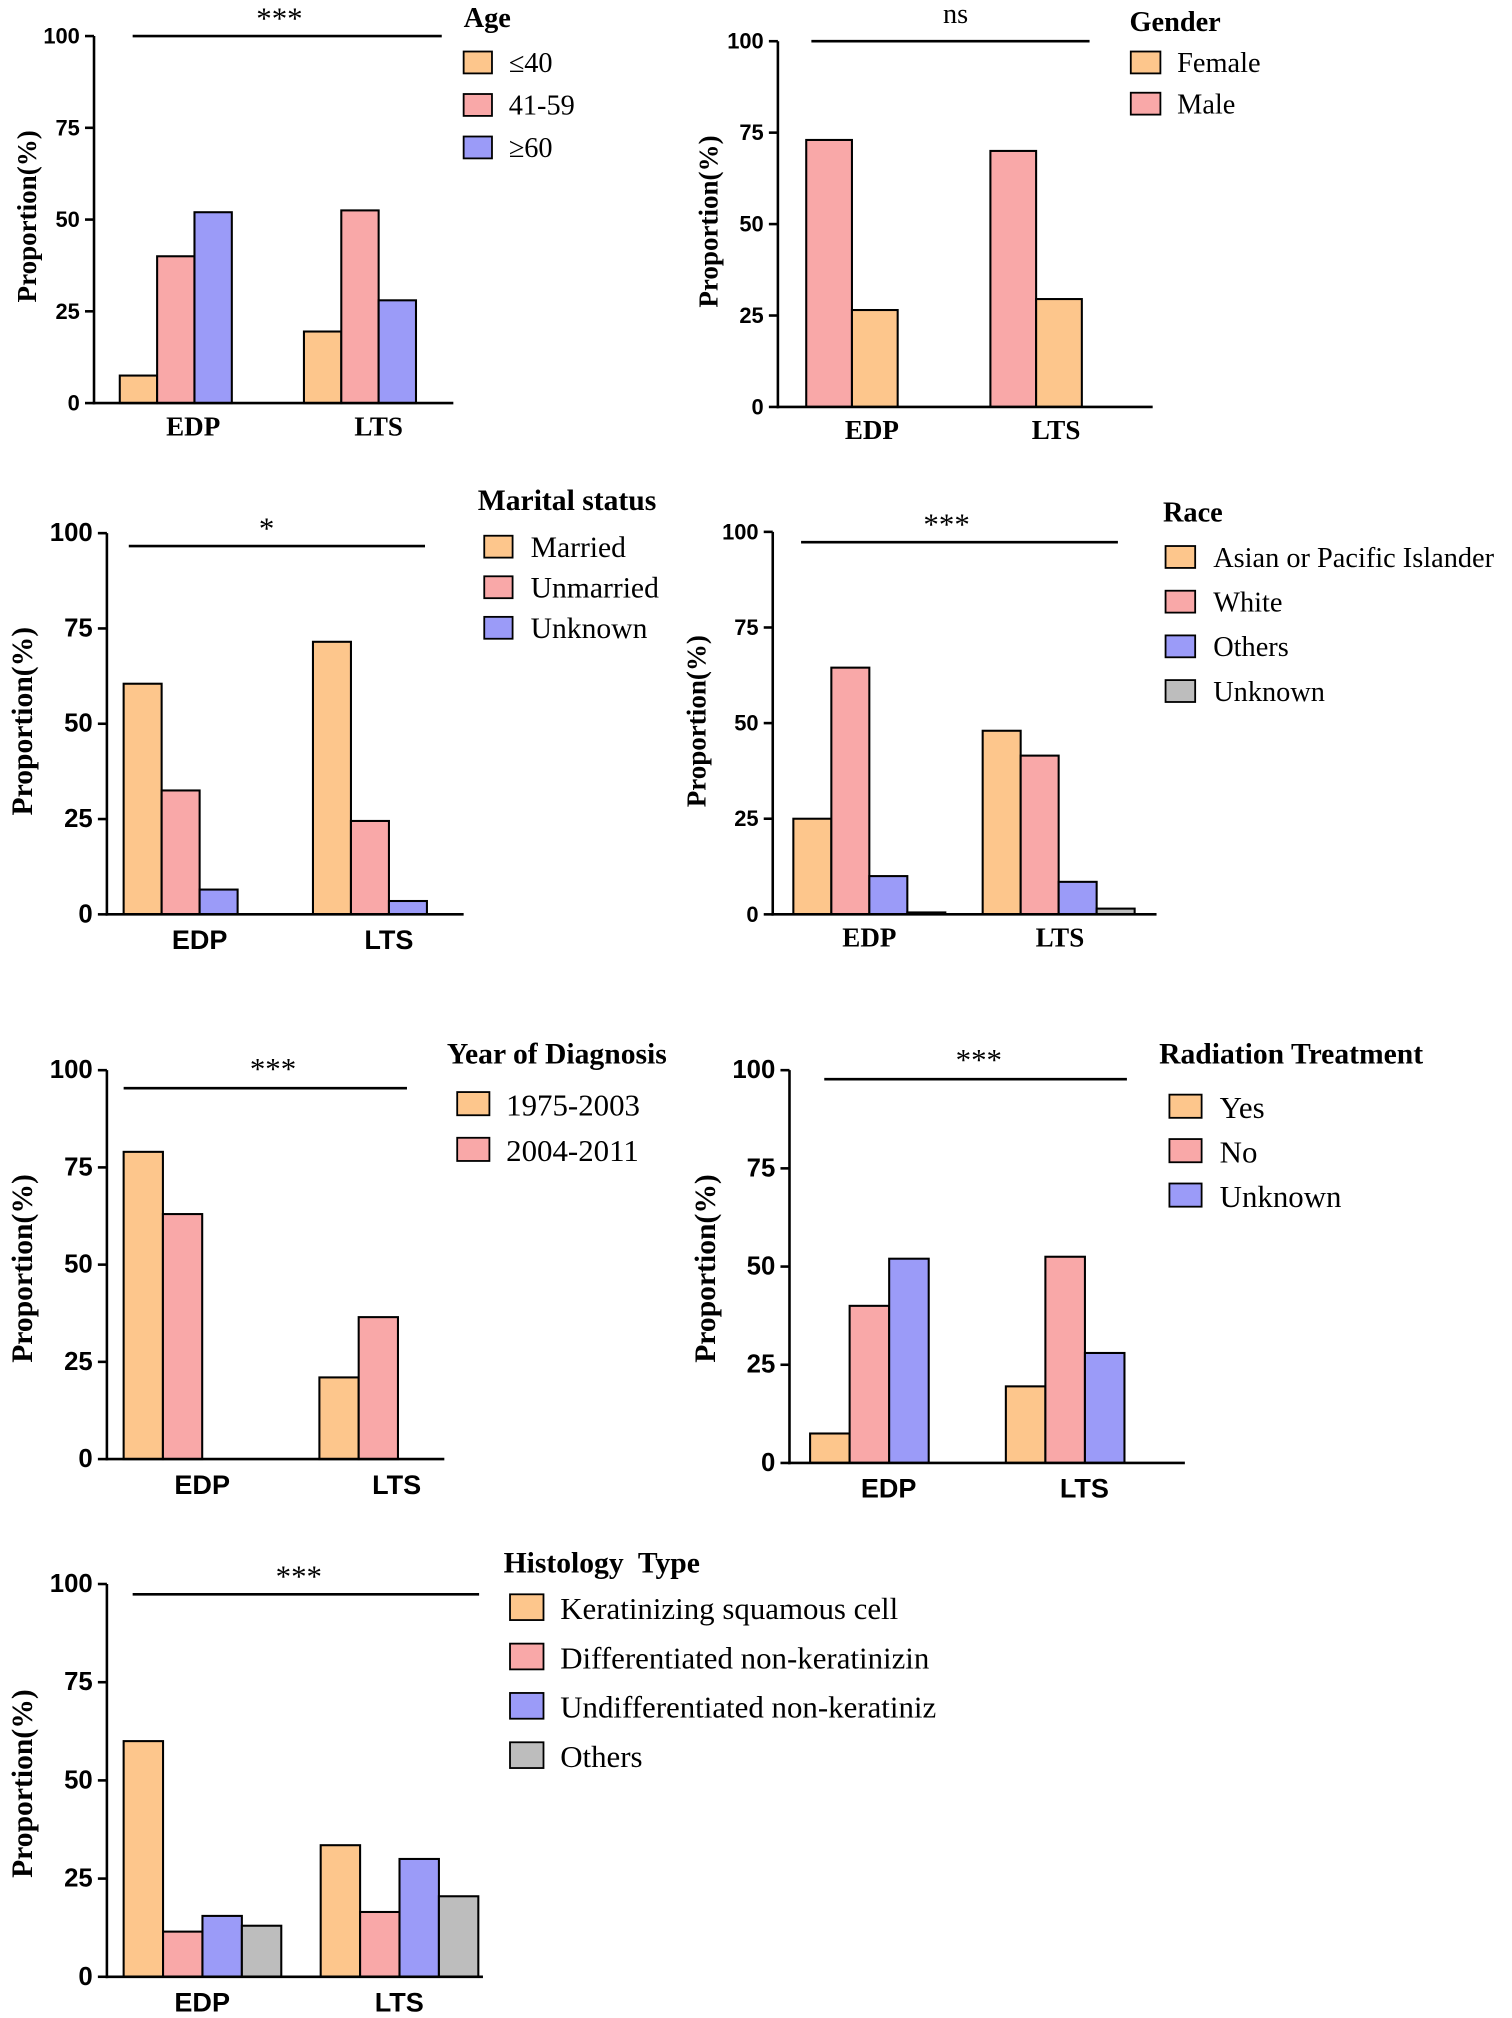  What do you see at coordinates (527, 1656) in the screenshot?
I see `legend-swatch-differentiated-non-keratinizin` at bounding box center [527, 1656].